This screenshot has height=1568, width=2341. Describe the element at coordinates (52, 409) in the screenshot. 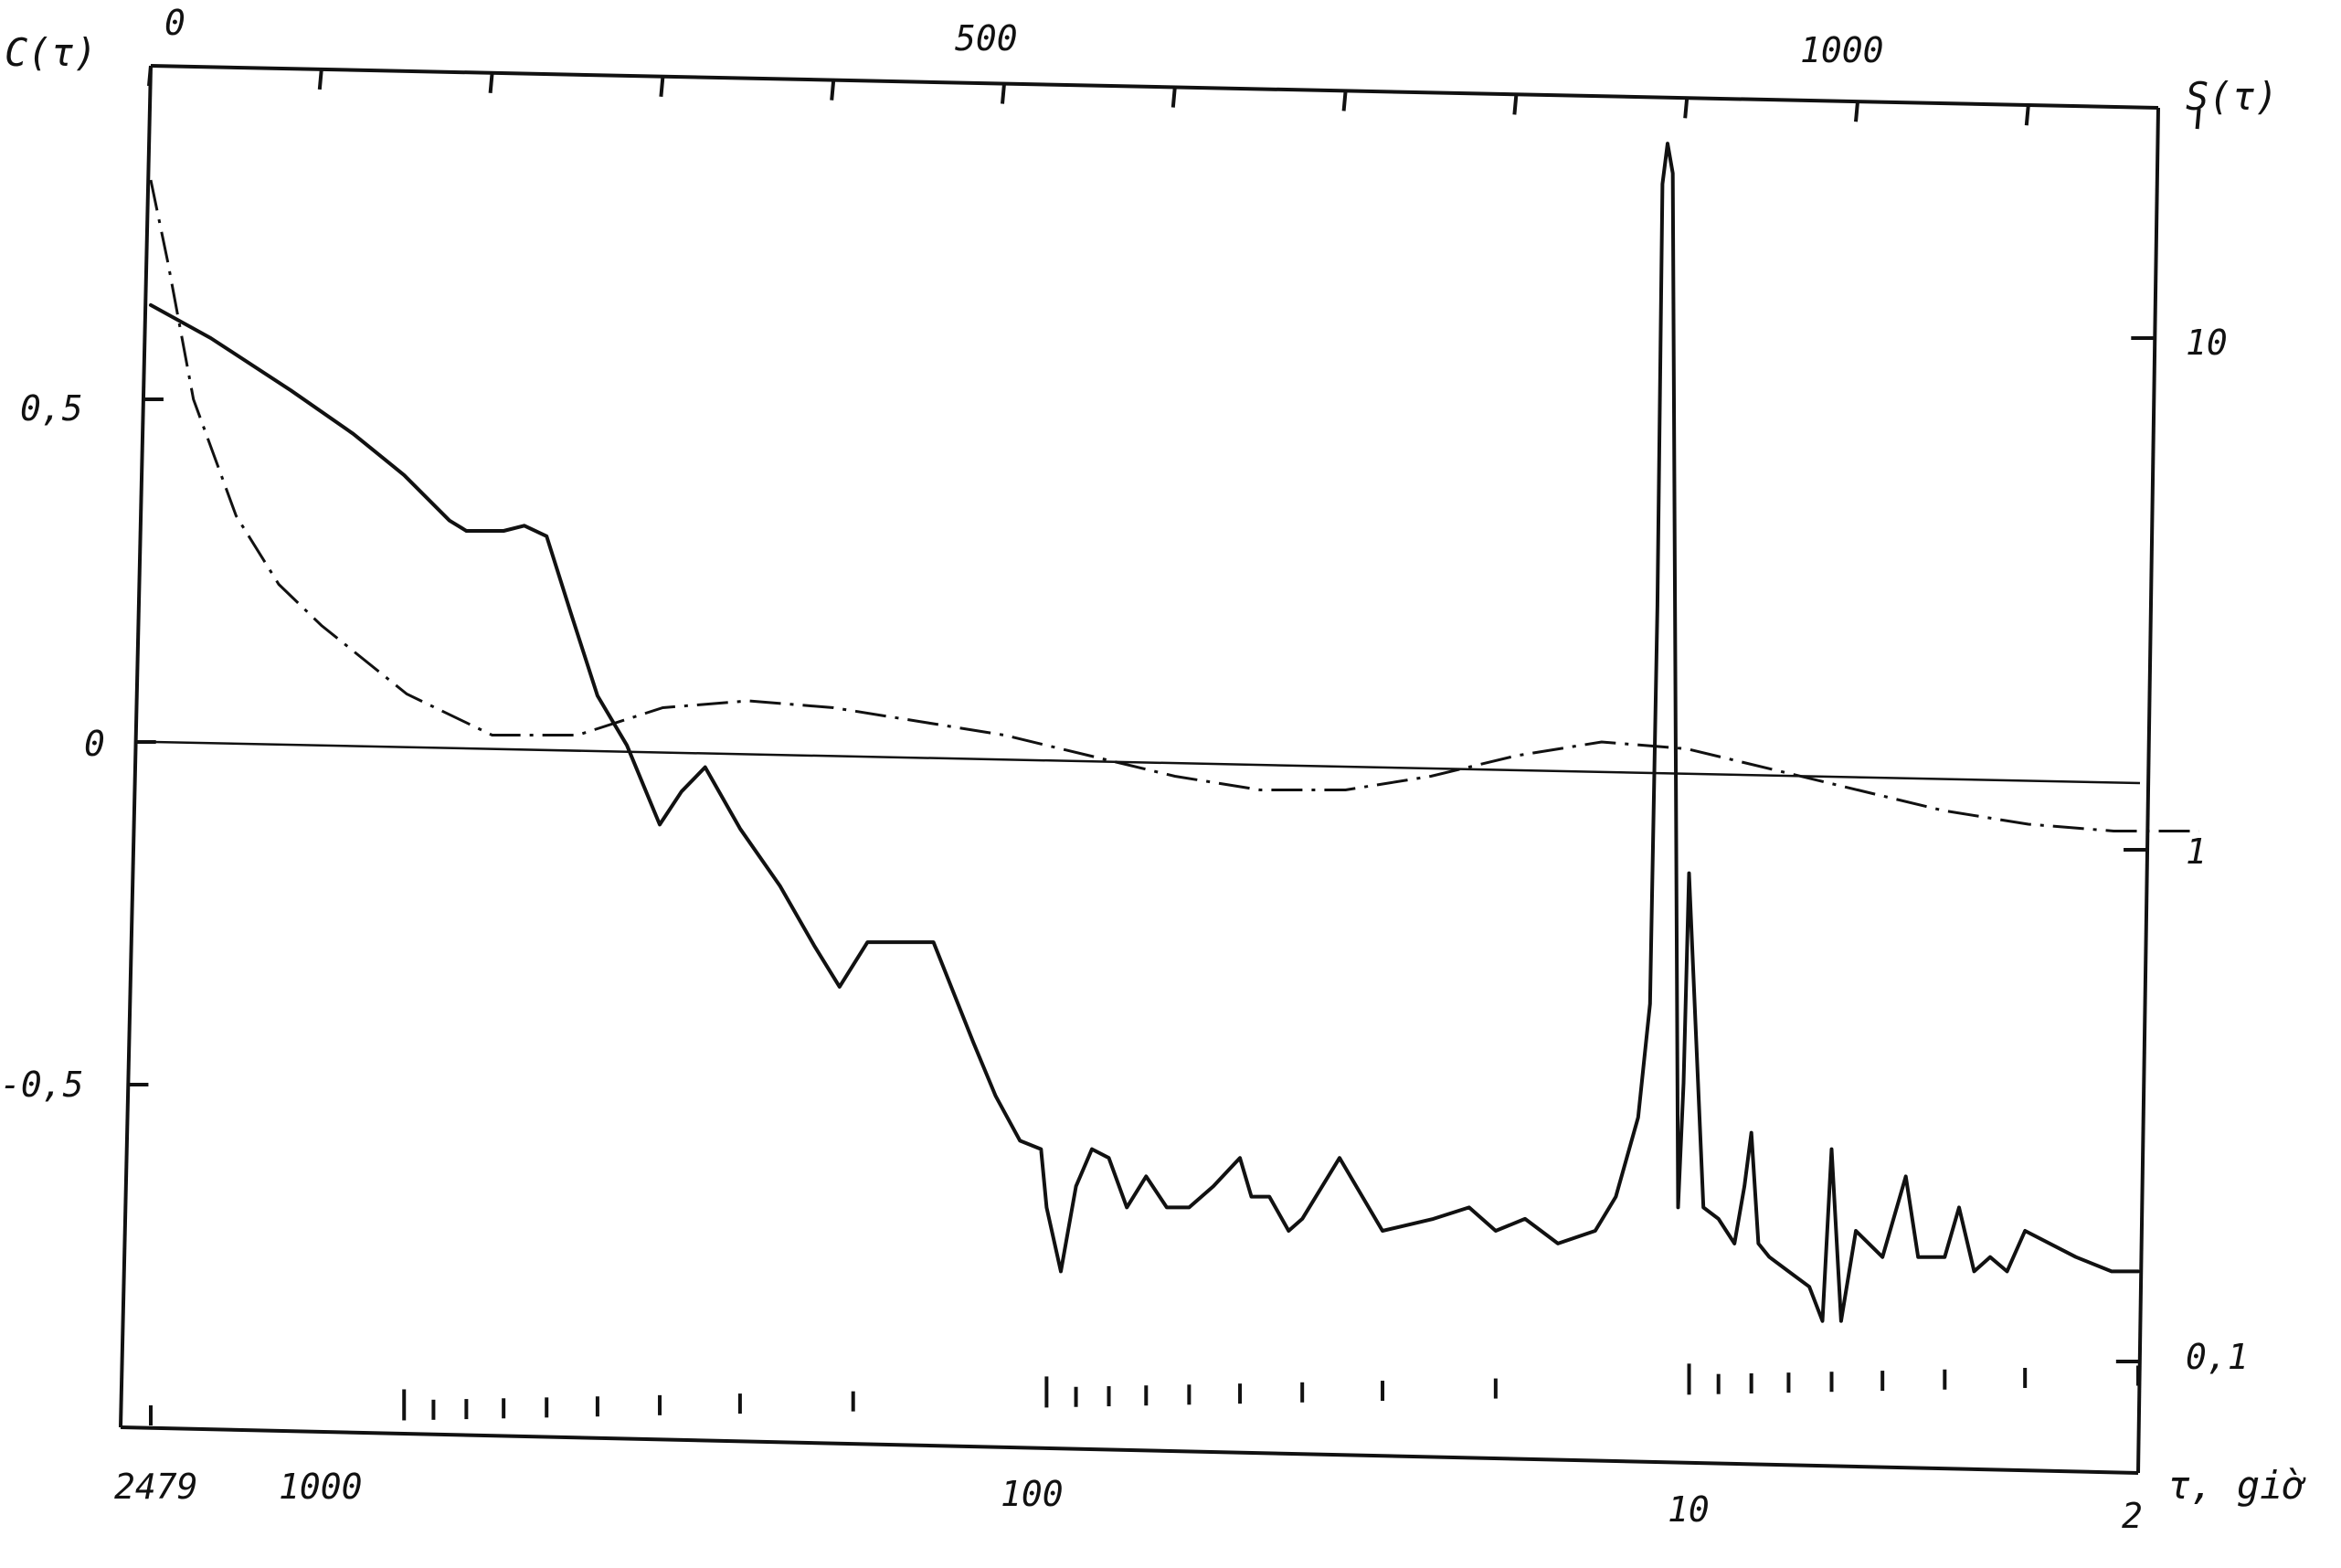

I see `left-tick-label: 0,5` at that location.